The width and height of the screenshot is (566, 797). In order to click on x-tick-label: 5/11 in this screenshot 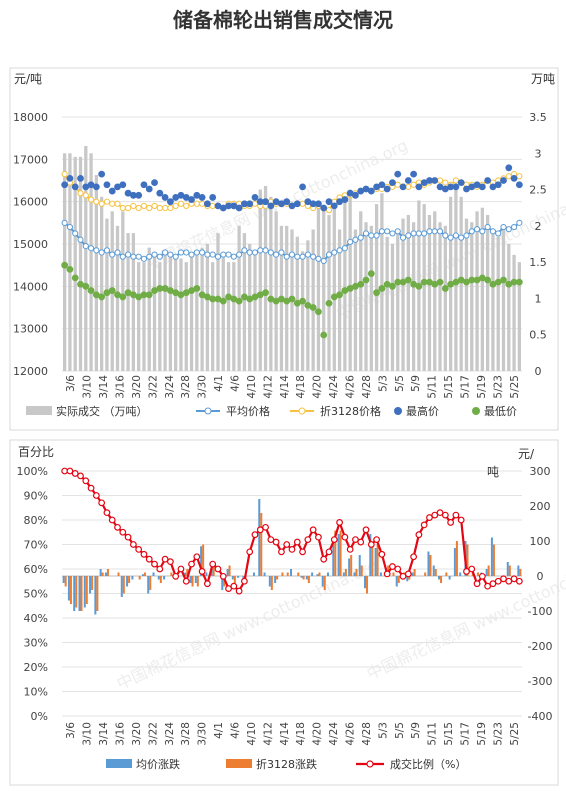, I will do `click(433, 734)`.